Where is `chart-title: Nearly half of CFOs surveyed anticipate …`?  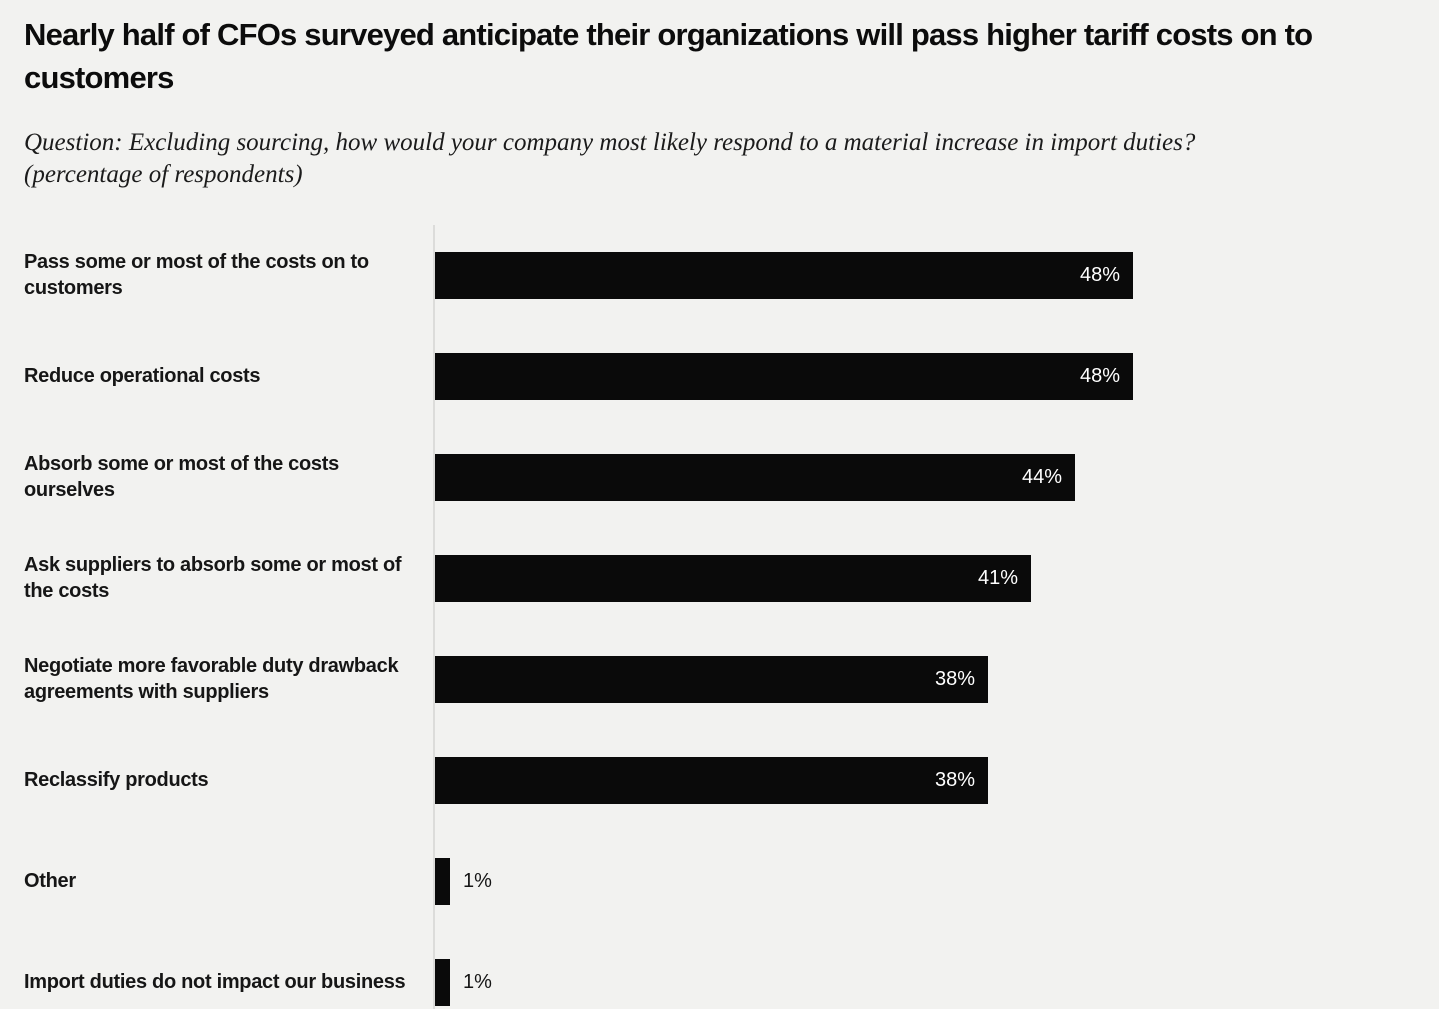
chart-title: Nearly half of CFOs surveyed anticipate … is located at coordinates (668, 56).